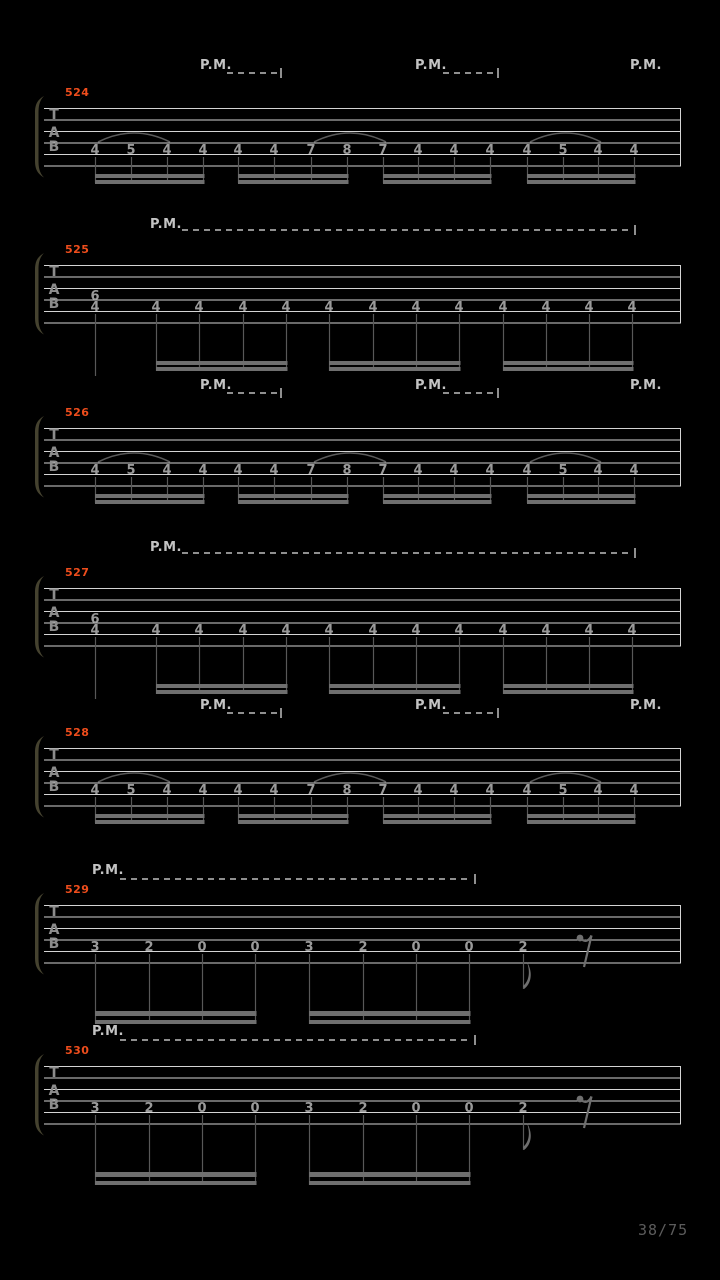  What do you see at coordinates (77, 889) in the screenshot?
I see `measure-number: 529` at bounding box center [77, 889].